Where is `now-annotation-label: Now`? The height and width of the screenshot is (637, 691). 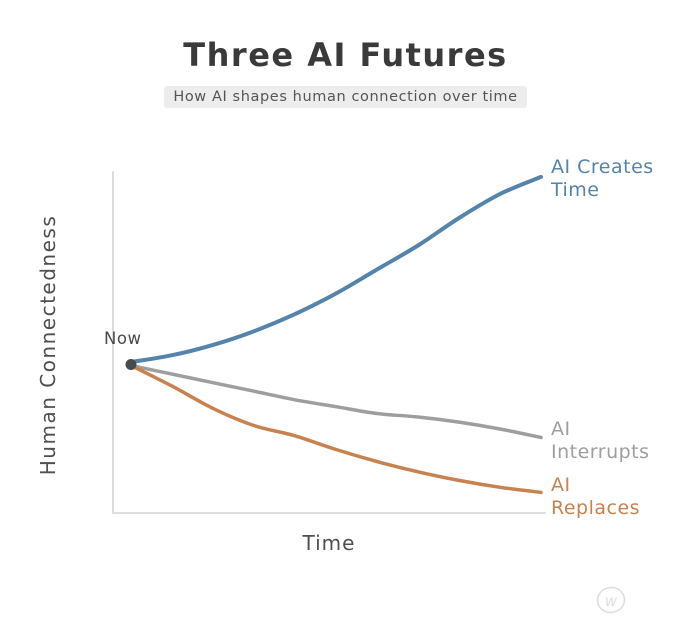 now-annotation-label: Now is located at coordinates (123, 338).